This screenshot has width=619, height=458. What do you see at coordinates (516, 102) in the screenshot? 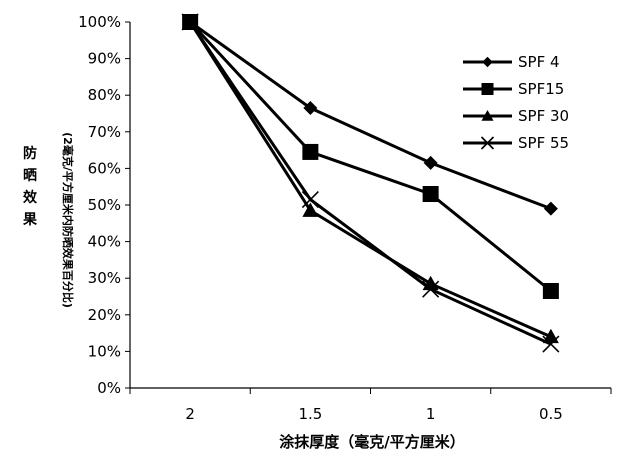
I see `legend: SPF 4 SPF15 SPF 30 SPF 55` at bounding box center [516, 102].